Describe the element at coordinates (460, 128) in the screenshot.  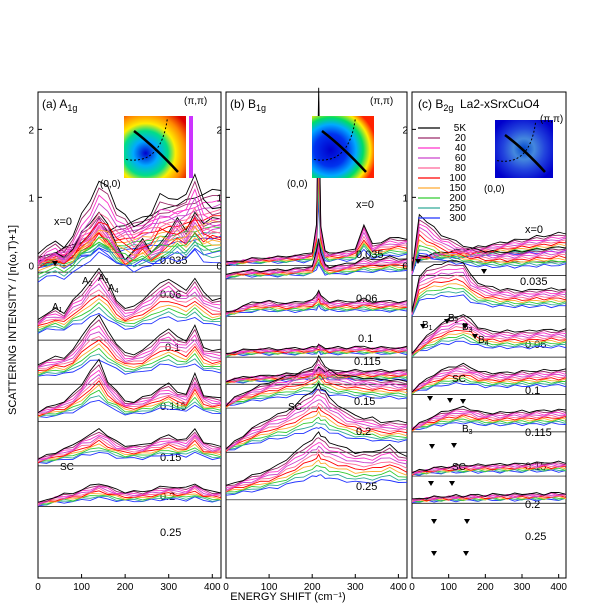
I see `legend-entry-5K: 5K` at that location.